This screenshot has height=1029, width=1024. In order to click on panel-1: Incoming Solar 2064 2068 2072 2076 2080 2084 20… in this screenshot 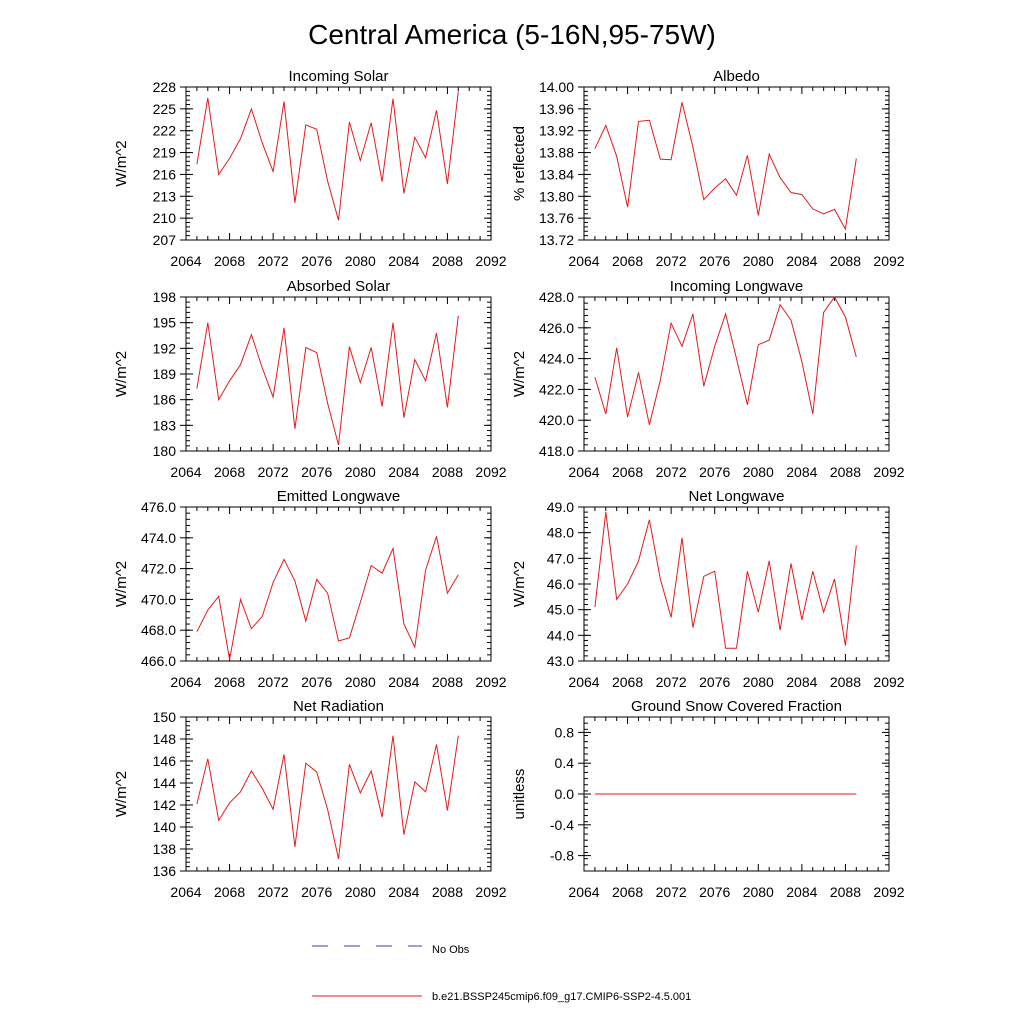, I will do `click(310, 168)`.